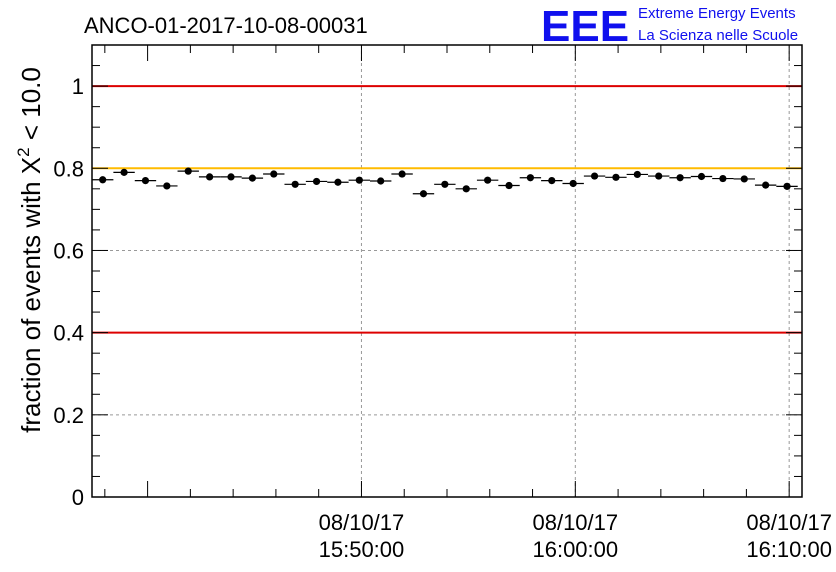 This screenshot has height=572, width=836. What do you see at coordinates (68, 415) in the screenshot?
I see `y-tick-label: 0.2` at bounding box center [68, 415].